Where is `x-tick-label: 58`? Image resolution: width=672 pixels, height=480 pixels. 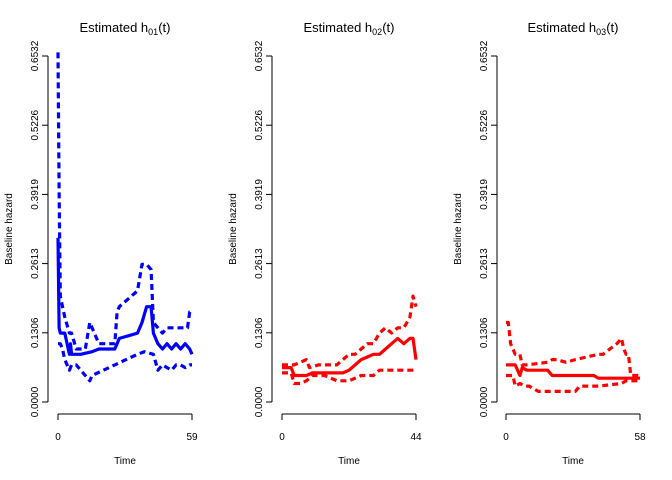
x-tick-label: 58 is located at coordinates (640, 437).